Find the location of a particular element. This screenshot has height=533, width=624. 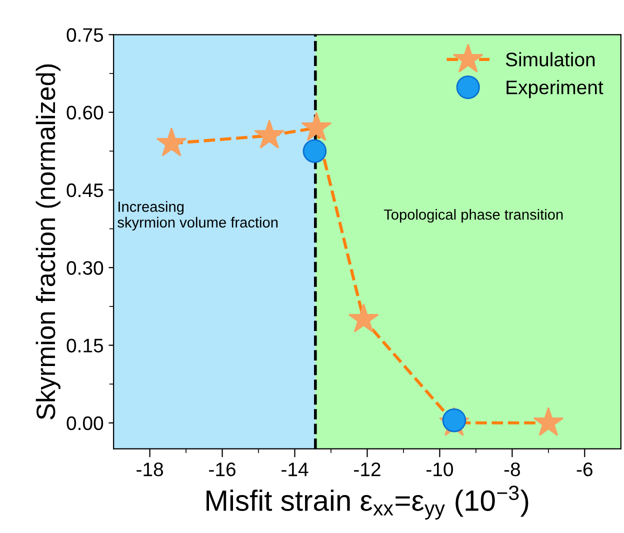

y-tick-label: 0.30 is located at coordinates (85, 268).